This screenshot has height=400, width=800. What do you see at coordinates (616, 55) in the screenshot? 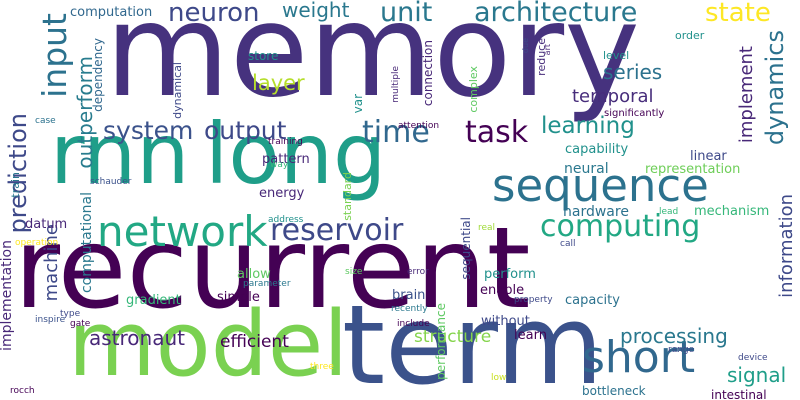
I see `word-level: level` at bounding box center [616, 55].